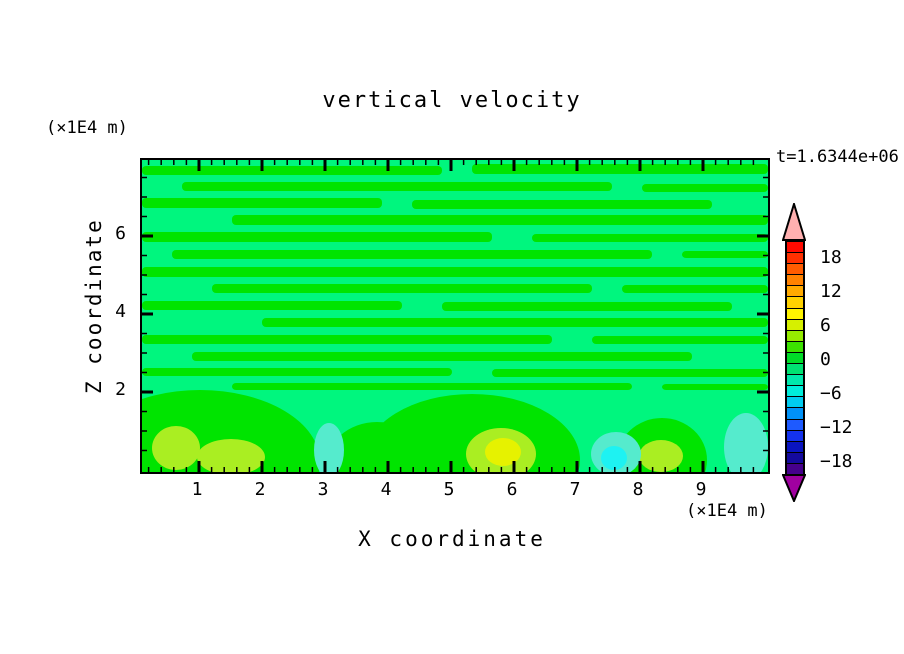  Describe the element at coordinates (831, 257) in the screenshot. I see `colorbar-label: 18` at that location.